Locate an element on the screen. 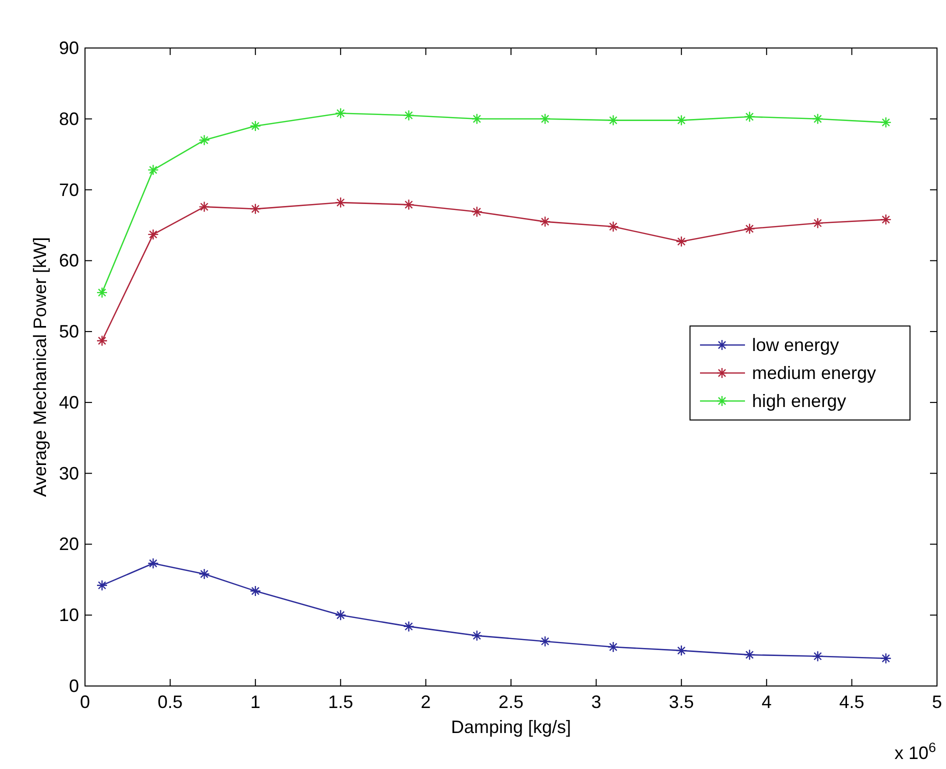 The height and width of the screenshot is (769, 946). legend-label: medium energy is located at coordinates (814, 373).